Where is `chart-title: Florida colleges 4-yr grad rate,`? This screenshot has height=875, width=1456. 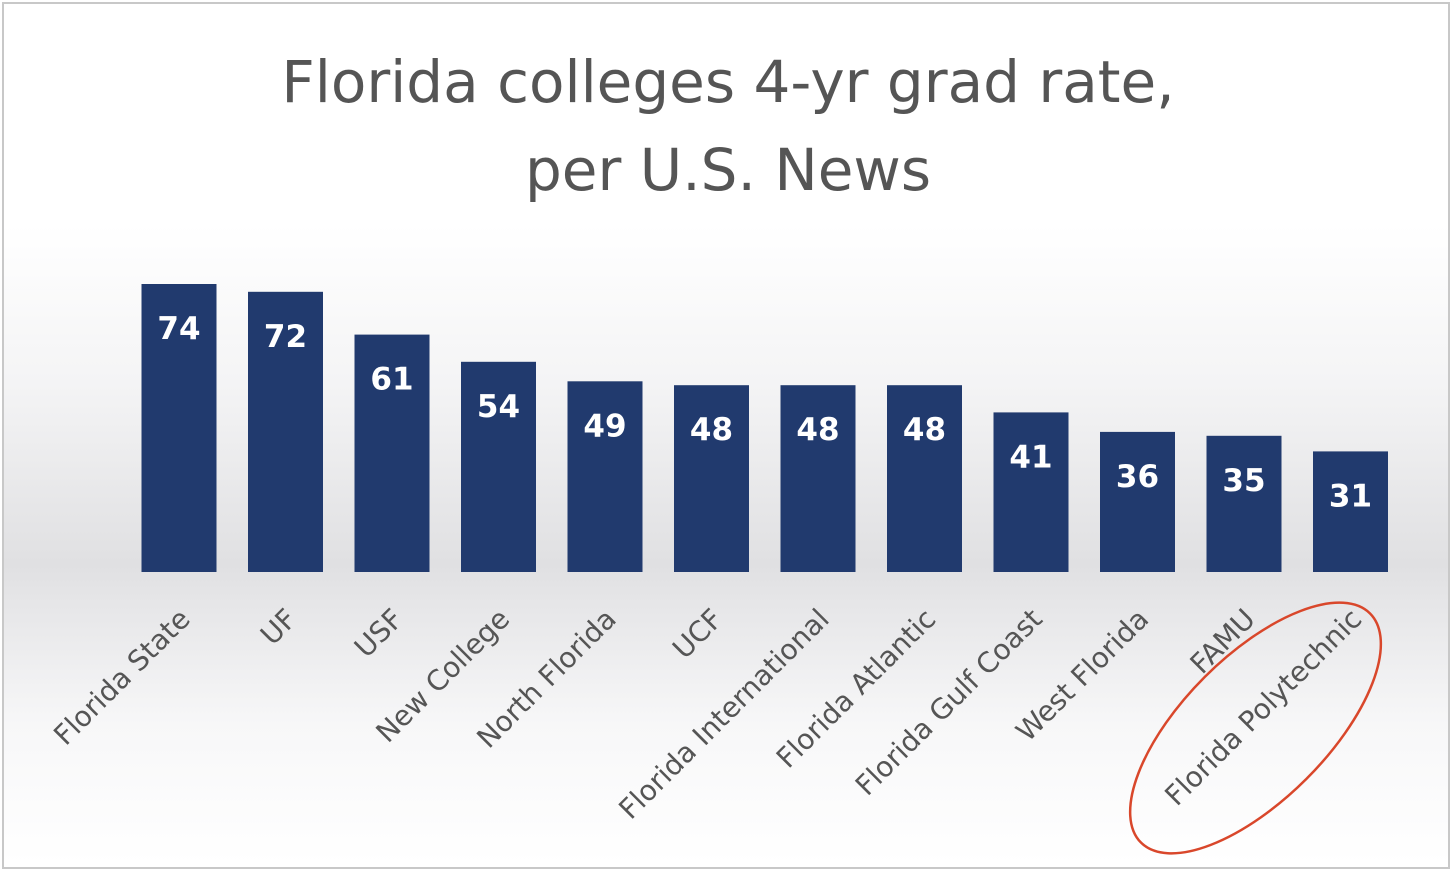
chart-title: Florida colleges 4-yr grad rate, is located at coordinates (727, 82).